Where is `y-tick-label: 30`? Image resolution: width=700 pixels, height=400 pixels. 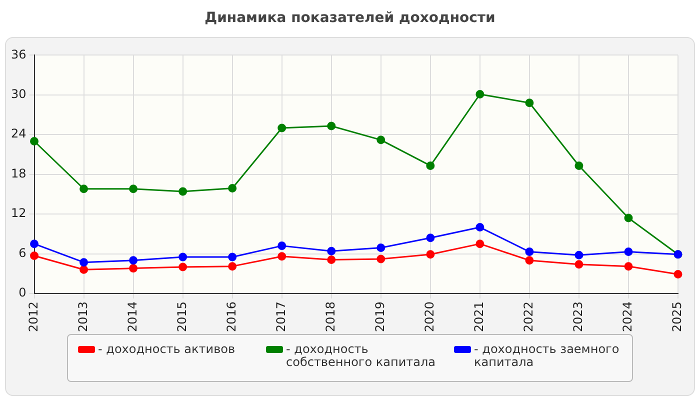
y-tick-label: 30 is located at coordinates (18, 94).